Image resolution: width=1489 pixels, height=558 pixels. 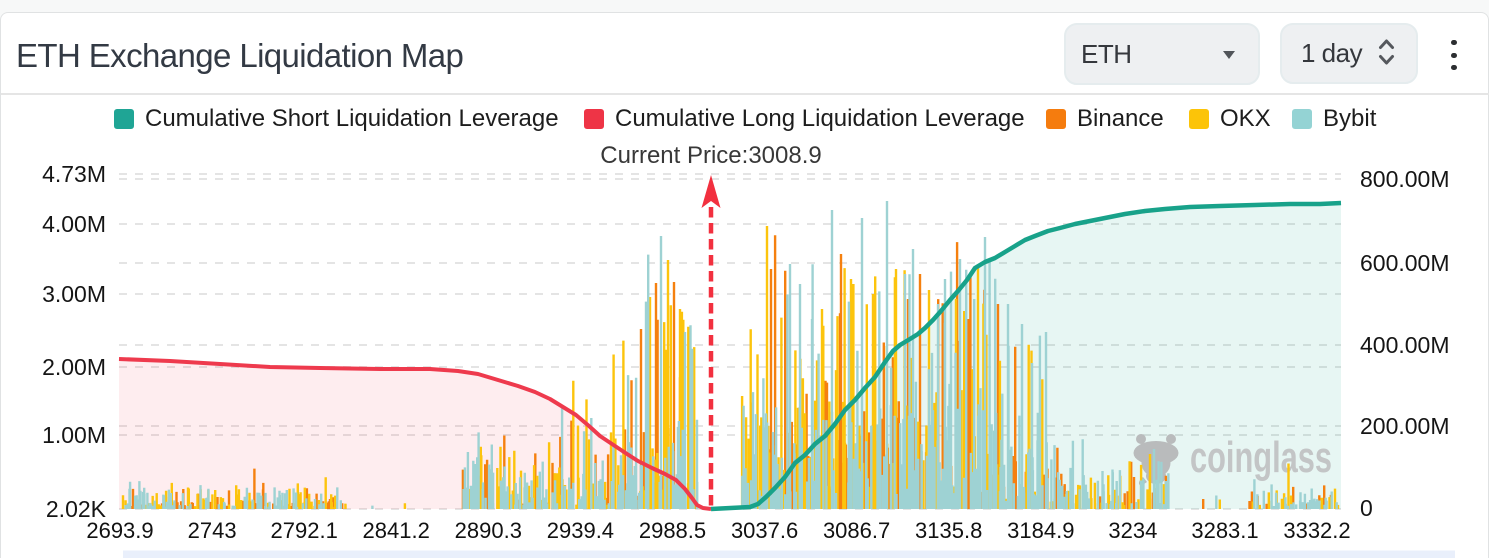 What do you see at coordinates (74, 435) in the screenshot?
I see `svg-text: 1.00M` at bounding box center [74, 435].